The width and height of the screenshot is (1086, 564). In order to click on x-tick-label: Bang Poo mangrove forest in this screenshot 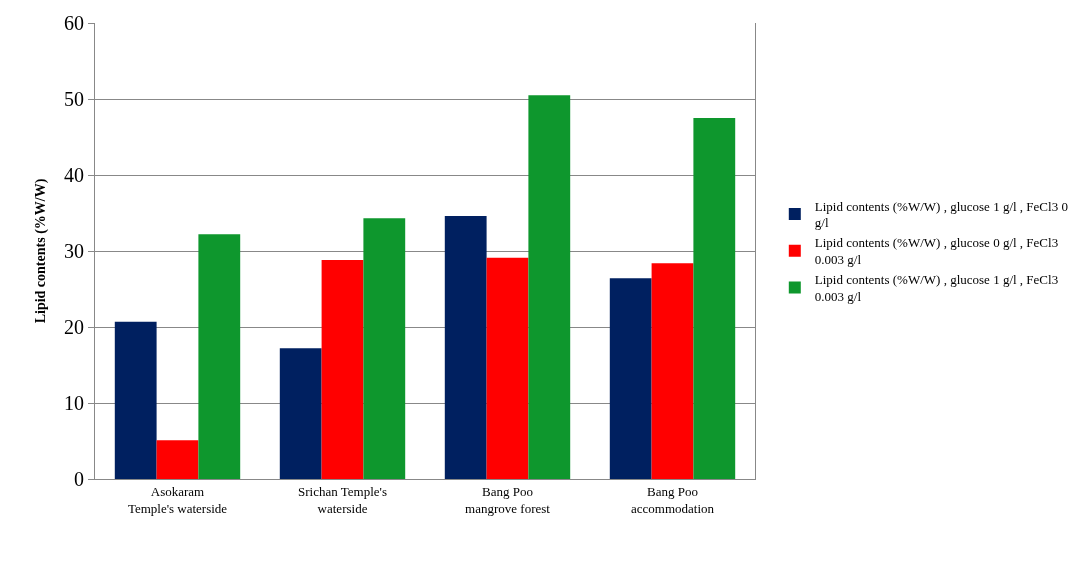, I will do `click(508, 499)`.